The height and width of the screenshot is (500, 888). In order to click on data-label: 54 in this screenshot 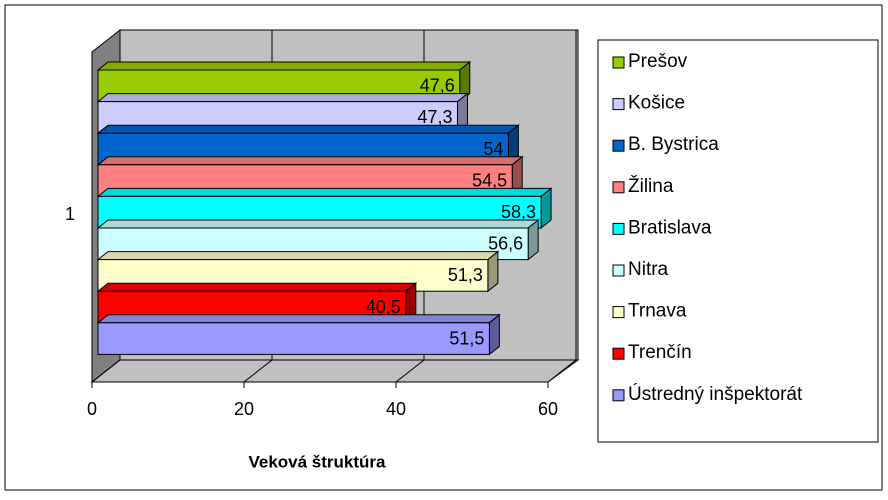, I will do `click(493, 149)`.